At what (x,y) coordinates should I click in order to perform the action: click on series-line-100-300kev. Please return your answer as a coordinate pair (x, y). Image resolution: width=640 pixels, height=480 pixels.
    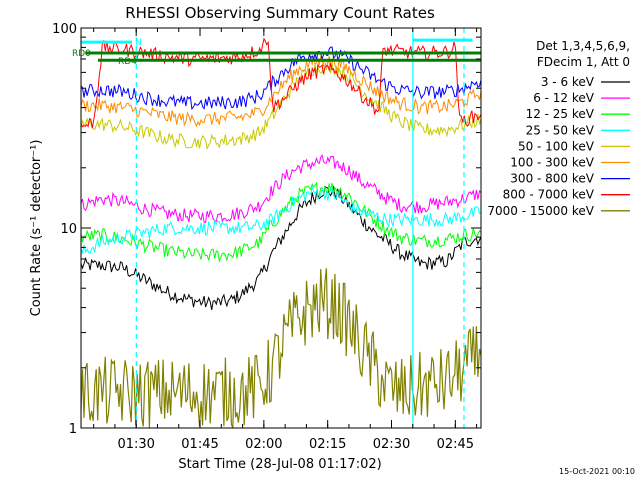
    Looking at the image, I should click on (281, 91).